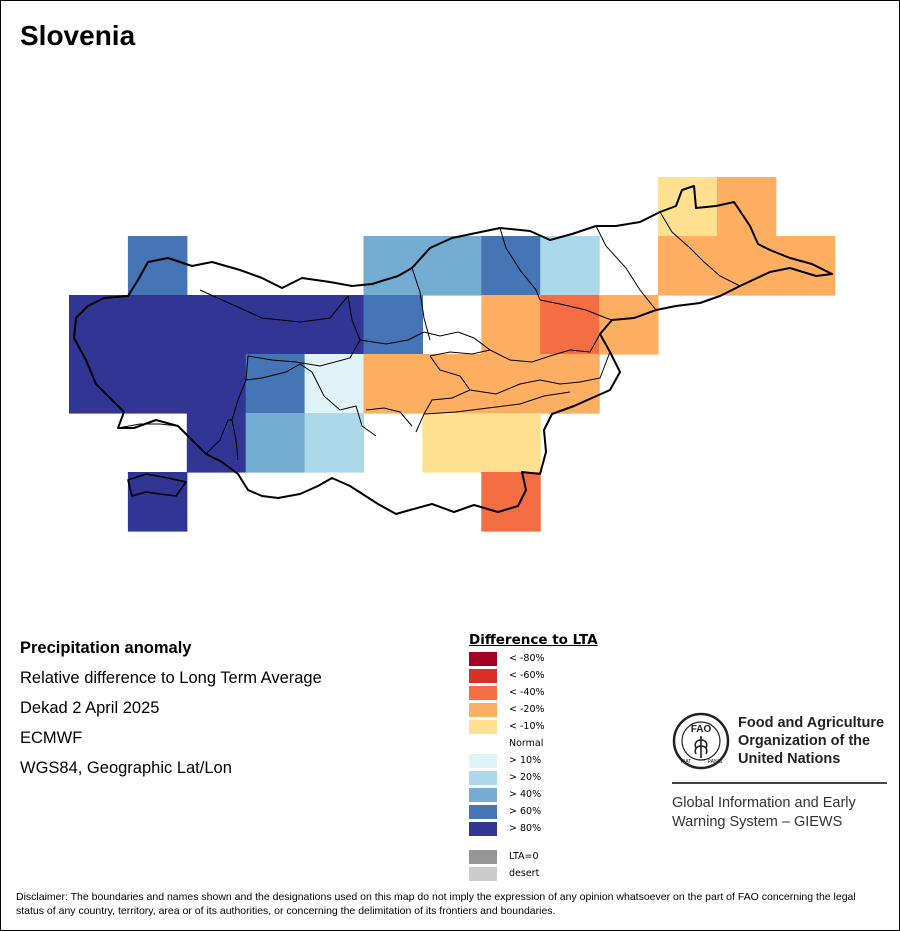 Image resolution: width=900 pixels, height=931 pixels. I want to click on fao-name-line: Food and Agriculture, so click(811, 723).